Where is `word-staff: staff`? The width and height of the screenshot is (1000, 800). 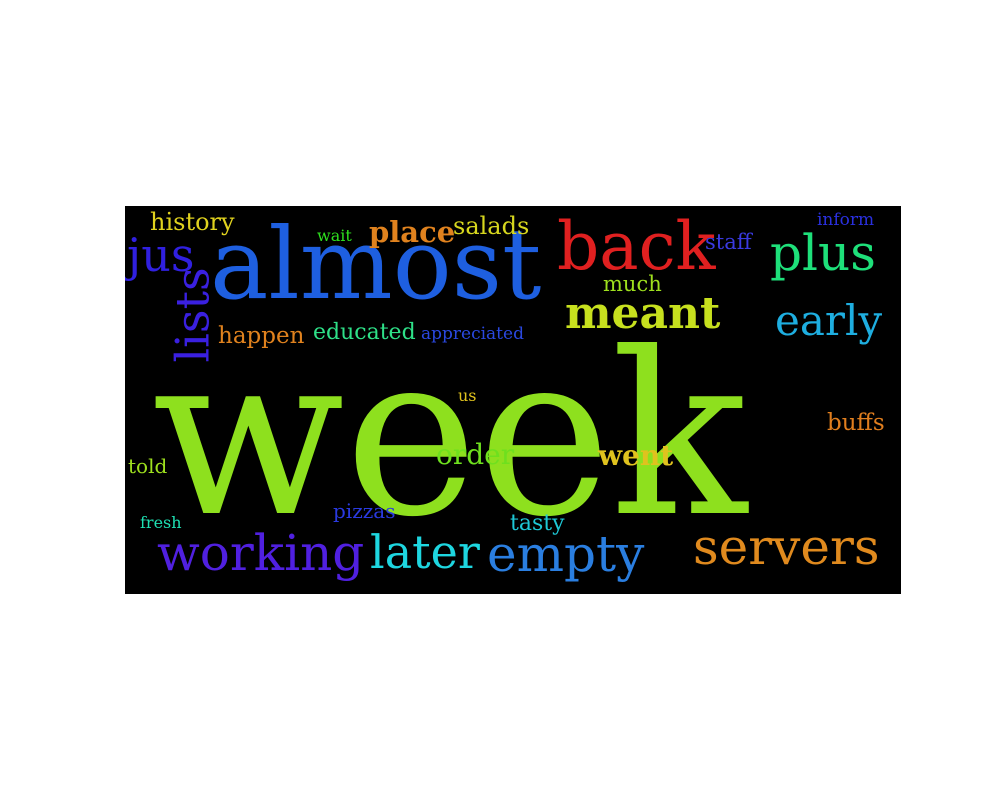
word-staff: staff is located at coordinates (728, 242).